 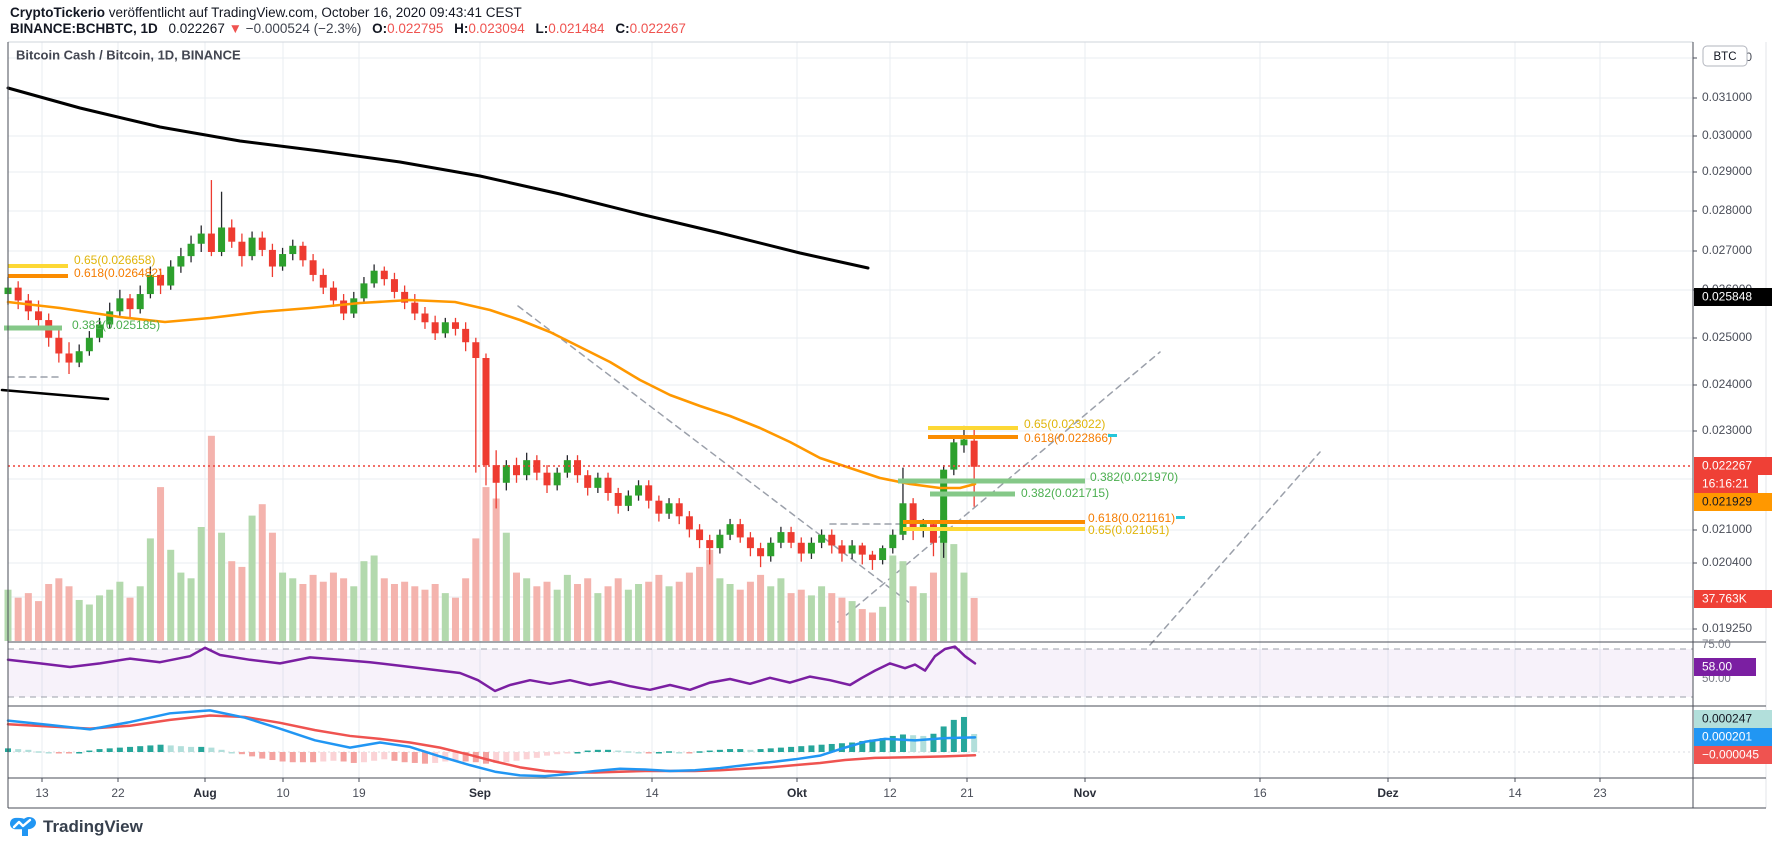 What do you see at coordinates (1727, 297) in the screenshot?
I see `axis-badge-value: 0.025848` at bounding box center [1727, 297].